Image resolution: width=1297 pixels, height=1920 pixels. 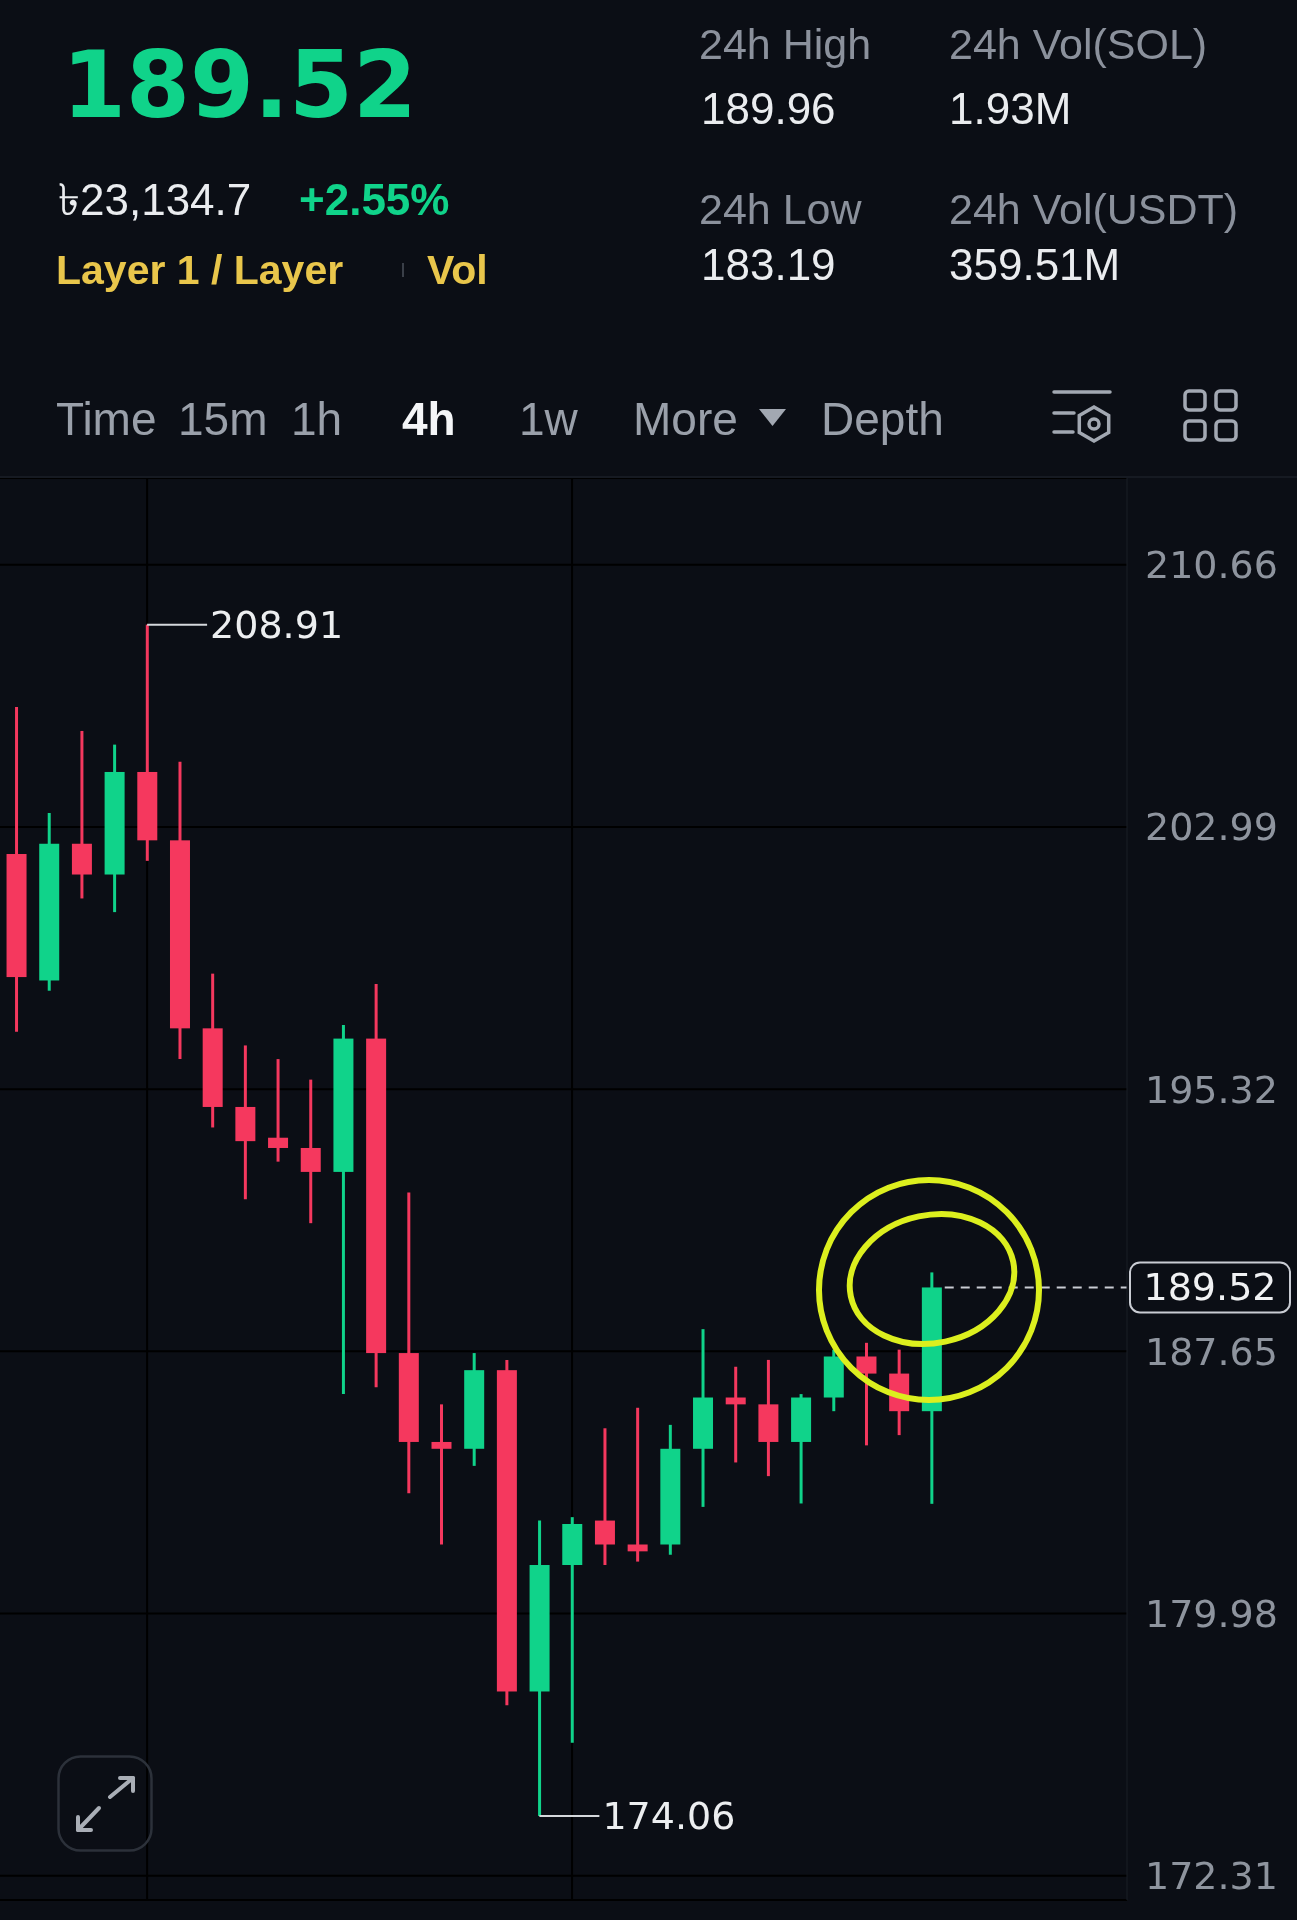 I want to click on text: 24h Vol(SOL), so click(x=1078, y=44).